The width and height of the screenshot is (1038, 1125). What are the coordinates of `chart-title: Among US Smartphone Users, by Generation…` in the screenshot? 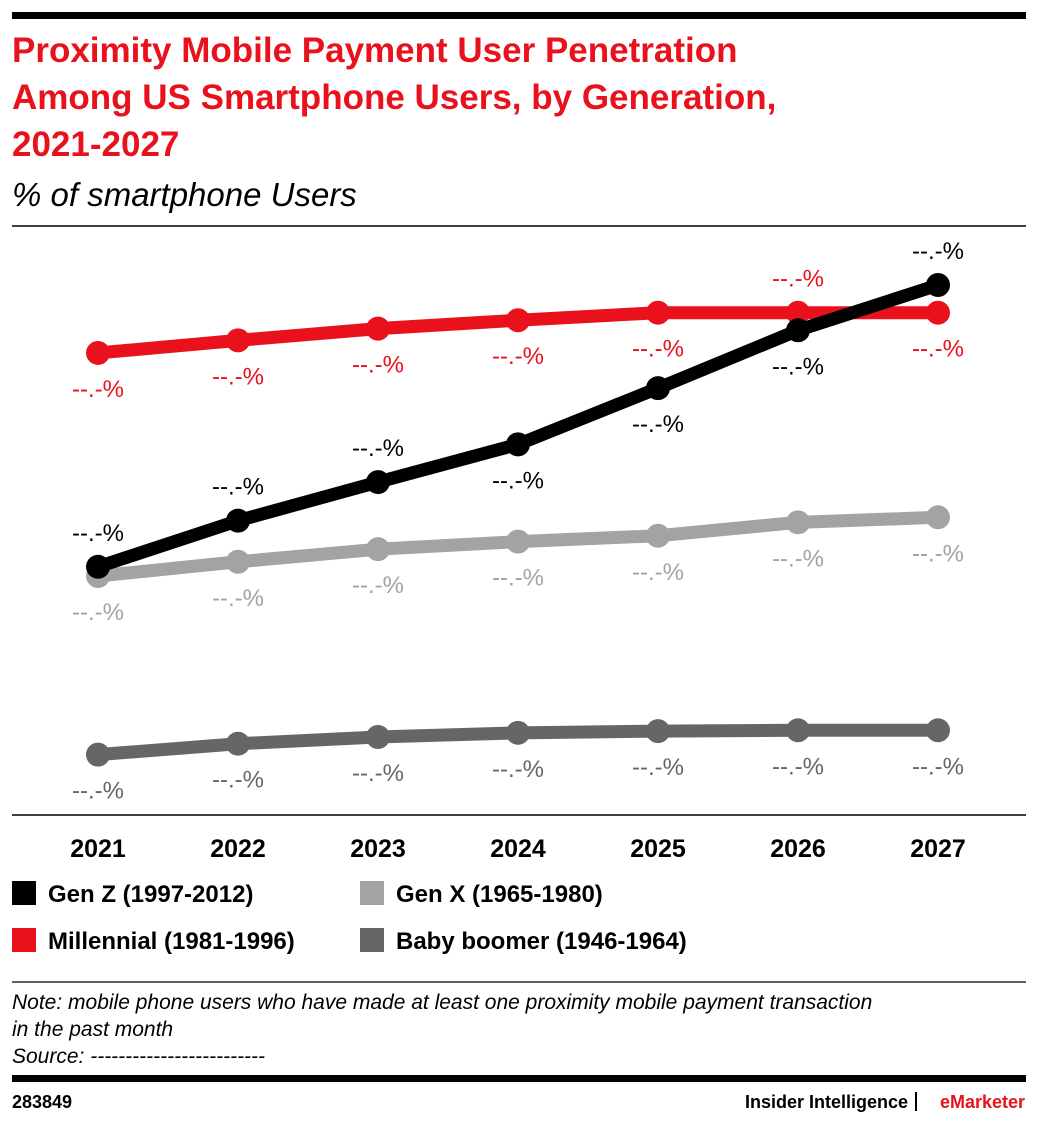 It's located at (394, 97).